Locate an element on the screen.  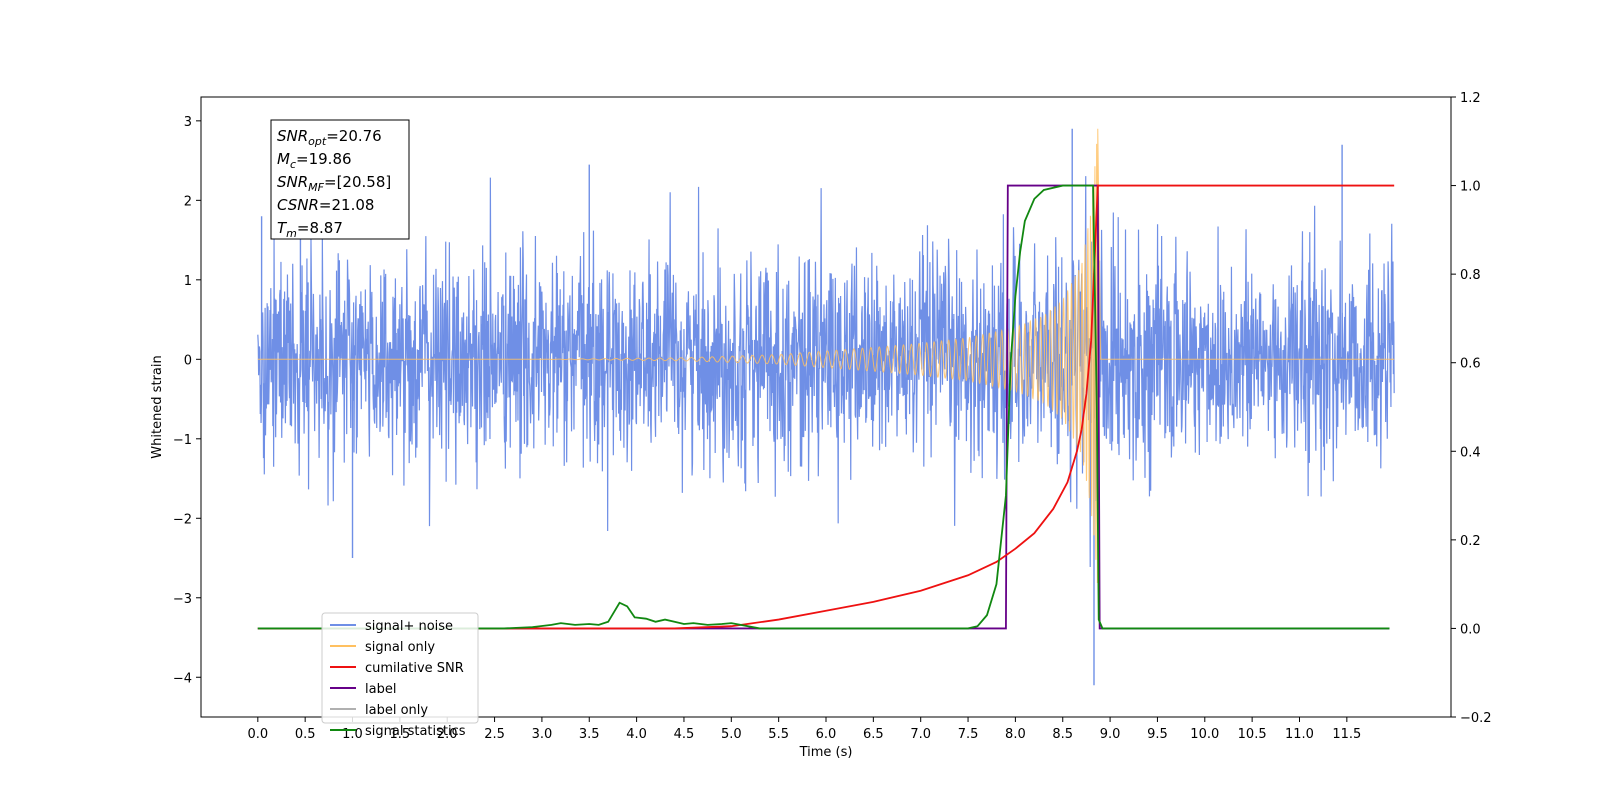
annotation-line: Tm=8.87 is located at coordinates (310, 229).